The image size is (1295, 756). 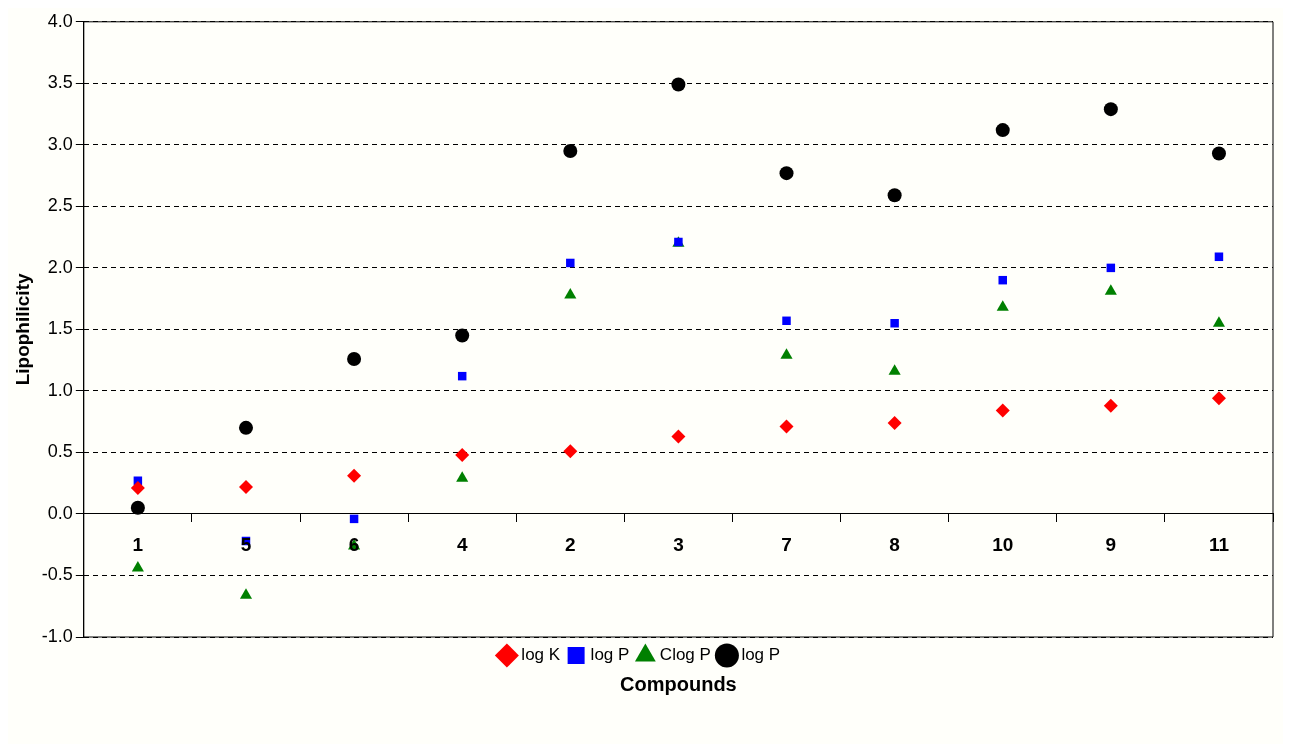 I want to click on legend-label: Clog P, so click(x=685, y=655).